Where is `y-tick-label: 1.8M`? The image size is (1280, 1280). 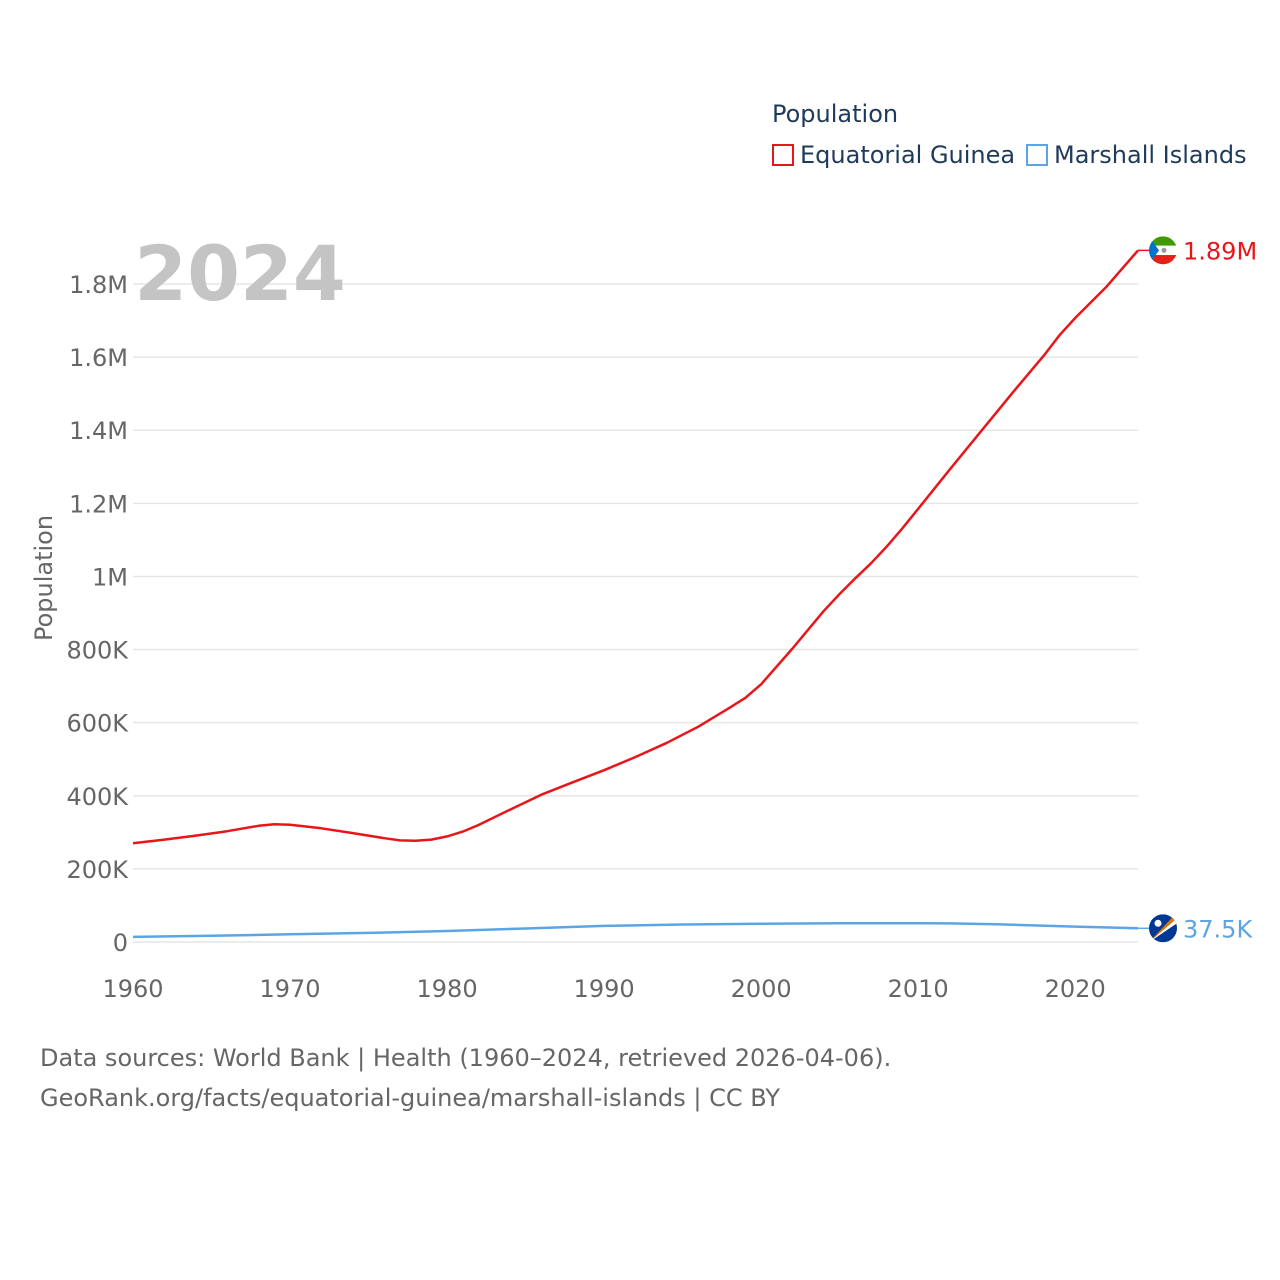 y-tick-label: 1.8M is located at coordinates (98, 285).